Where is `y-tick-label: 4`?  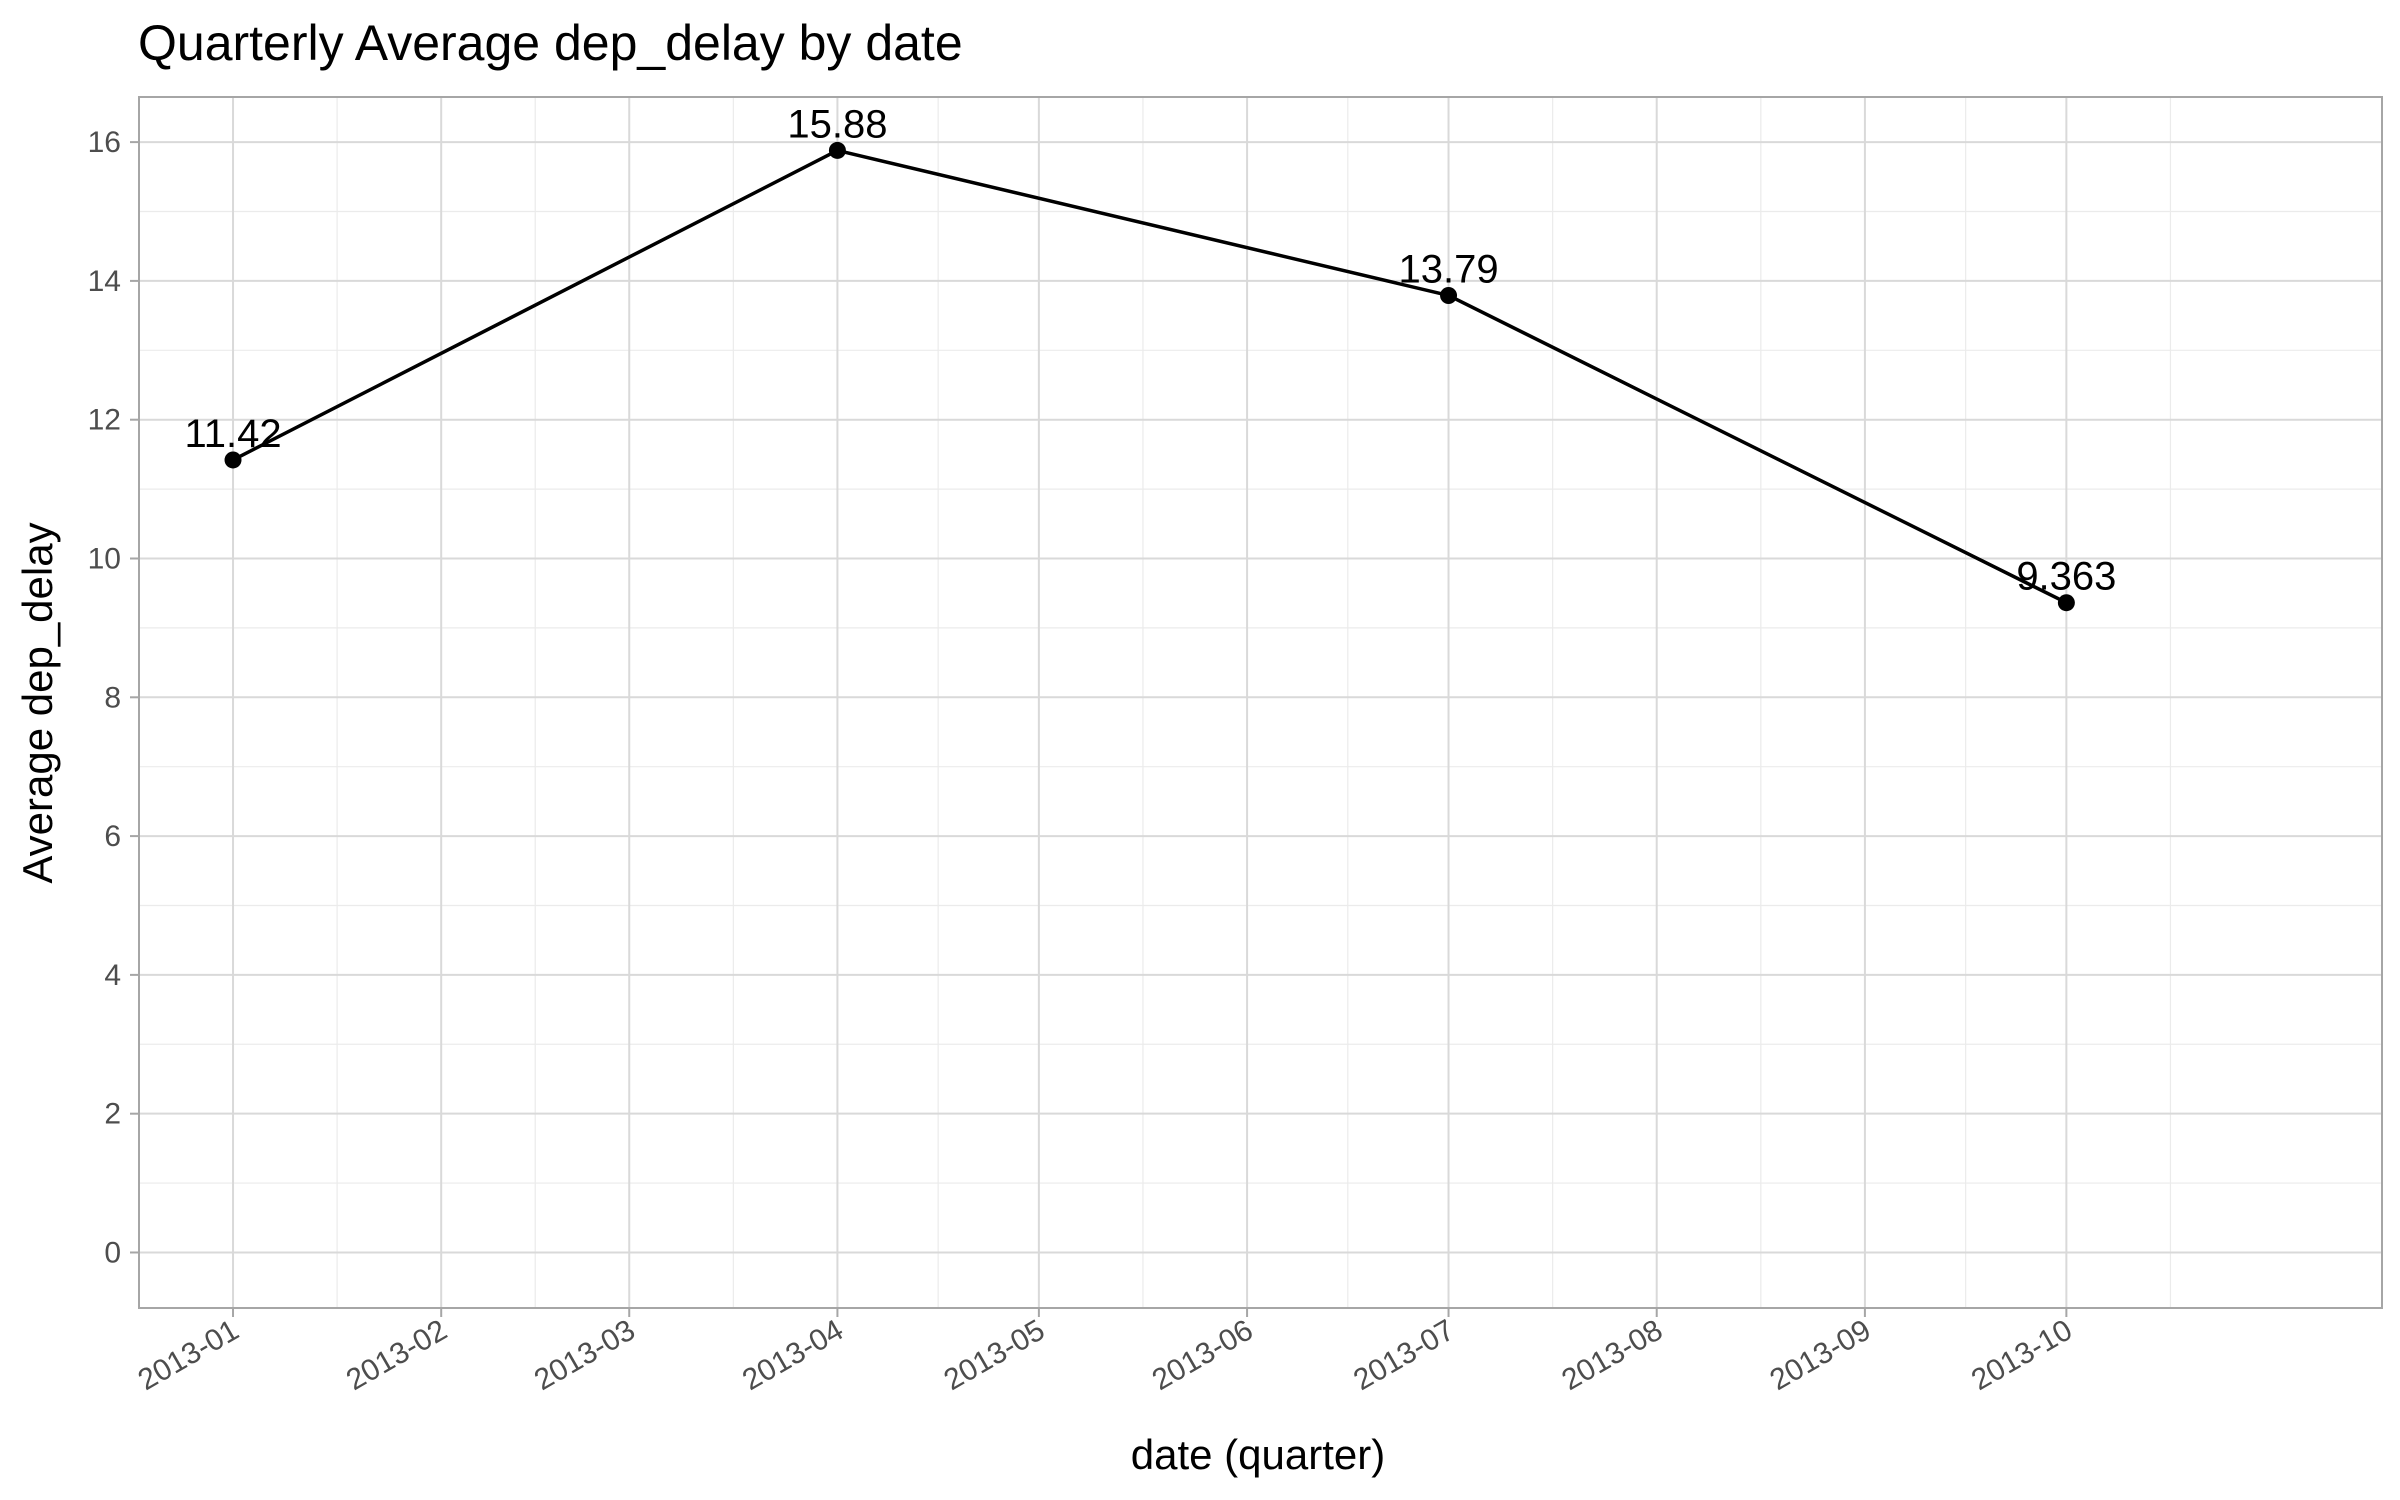
y-tick-label: 4 is located at coordinates (112, 975).